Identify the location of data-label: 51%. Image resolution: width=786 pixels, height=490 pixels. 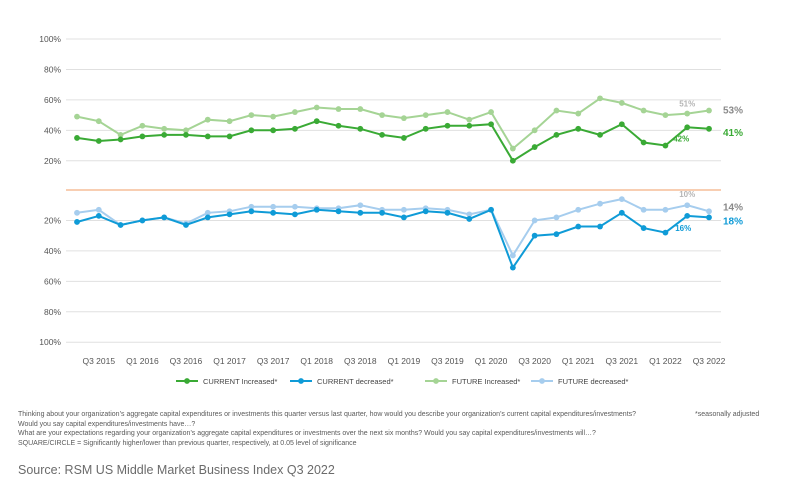
(687, 104).